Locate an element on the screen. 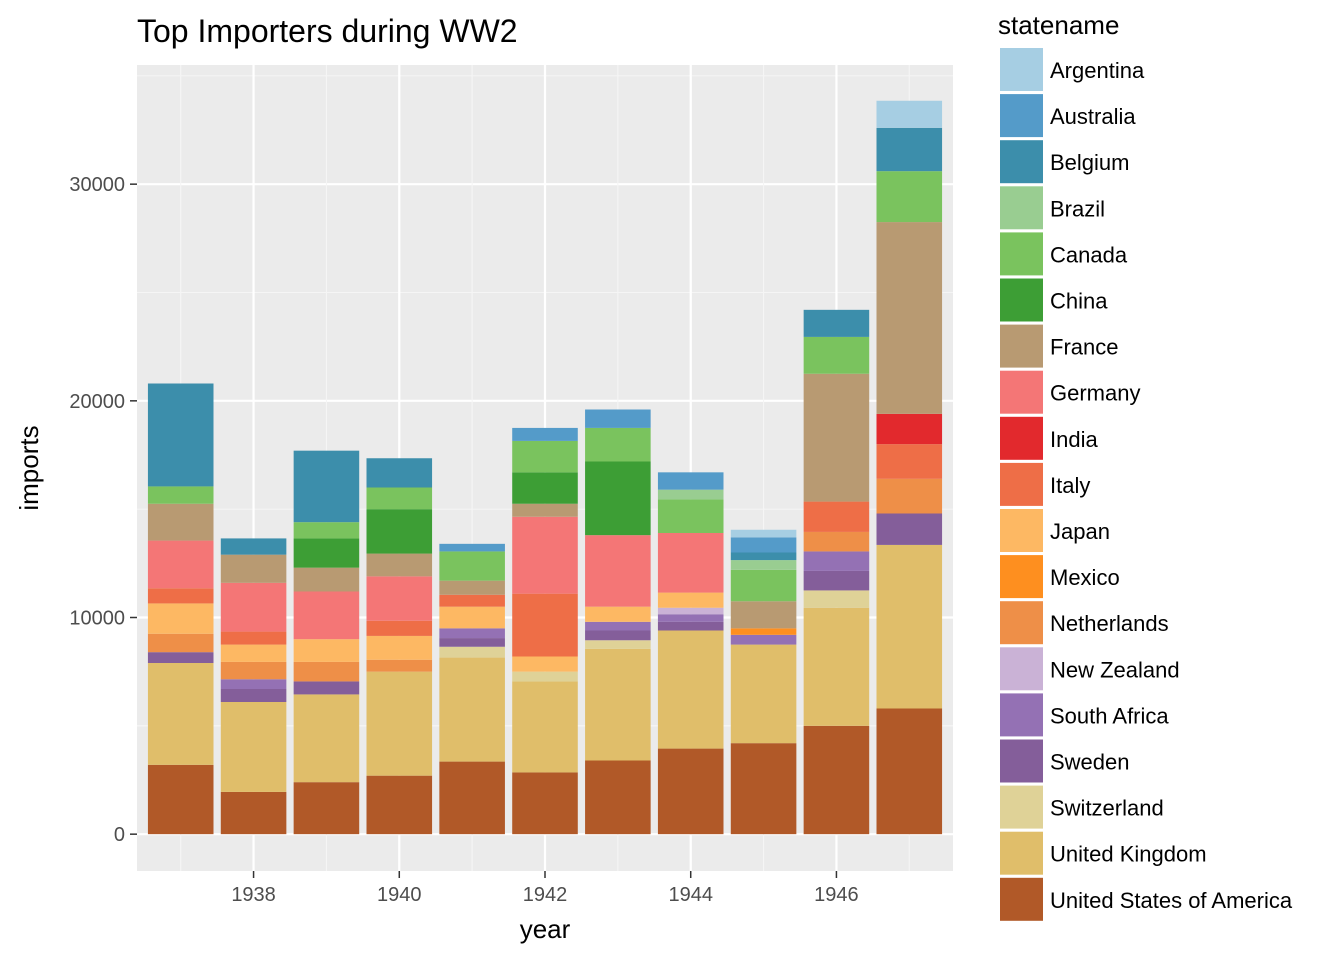  y-tick-label: 10000 is located at coordinates (97, 619).